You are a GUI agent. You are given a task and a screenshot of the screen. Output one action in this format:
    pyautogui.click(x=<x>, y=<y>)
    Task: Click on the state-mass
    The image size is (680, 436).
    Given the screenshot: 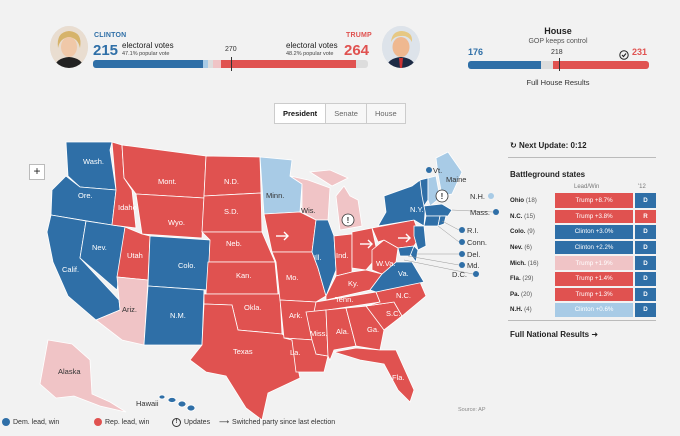 What is the action you would take?
    pyautogui.click(x=438, y=210)
    